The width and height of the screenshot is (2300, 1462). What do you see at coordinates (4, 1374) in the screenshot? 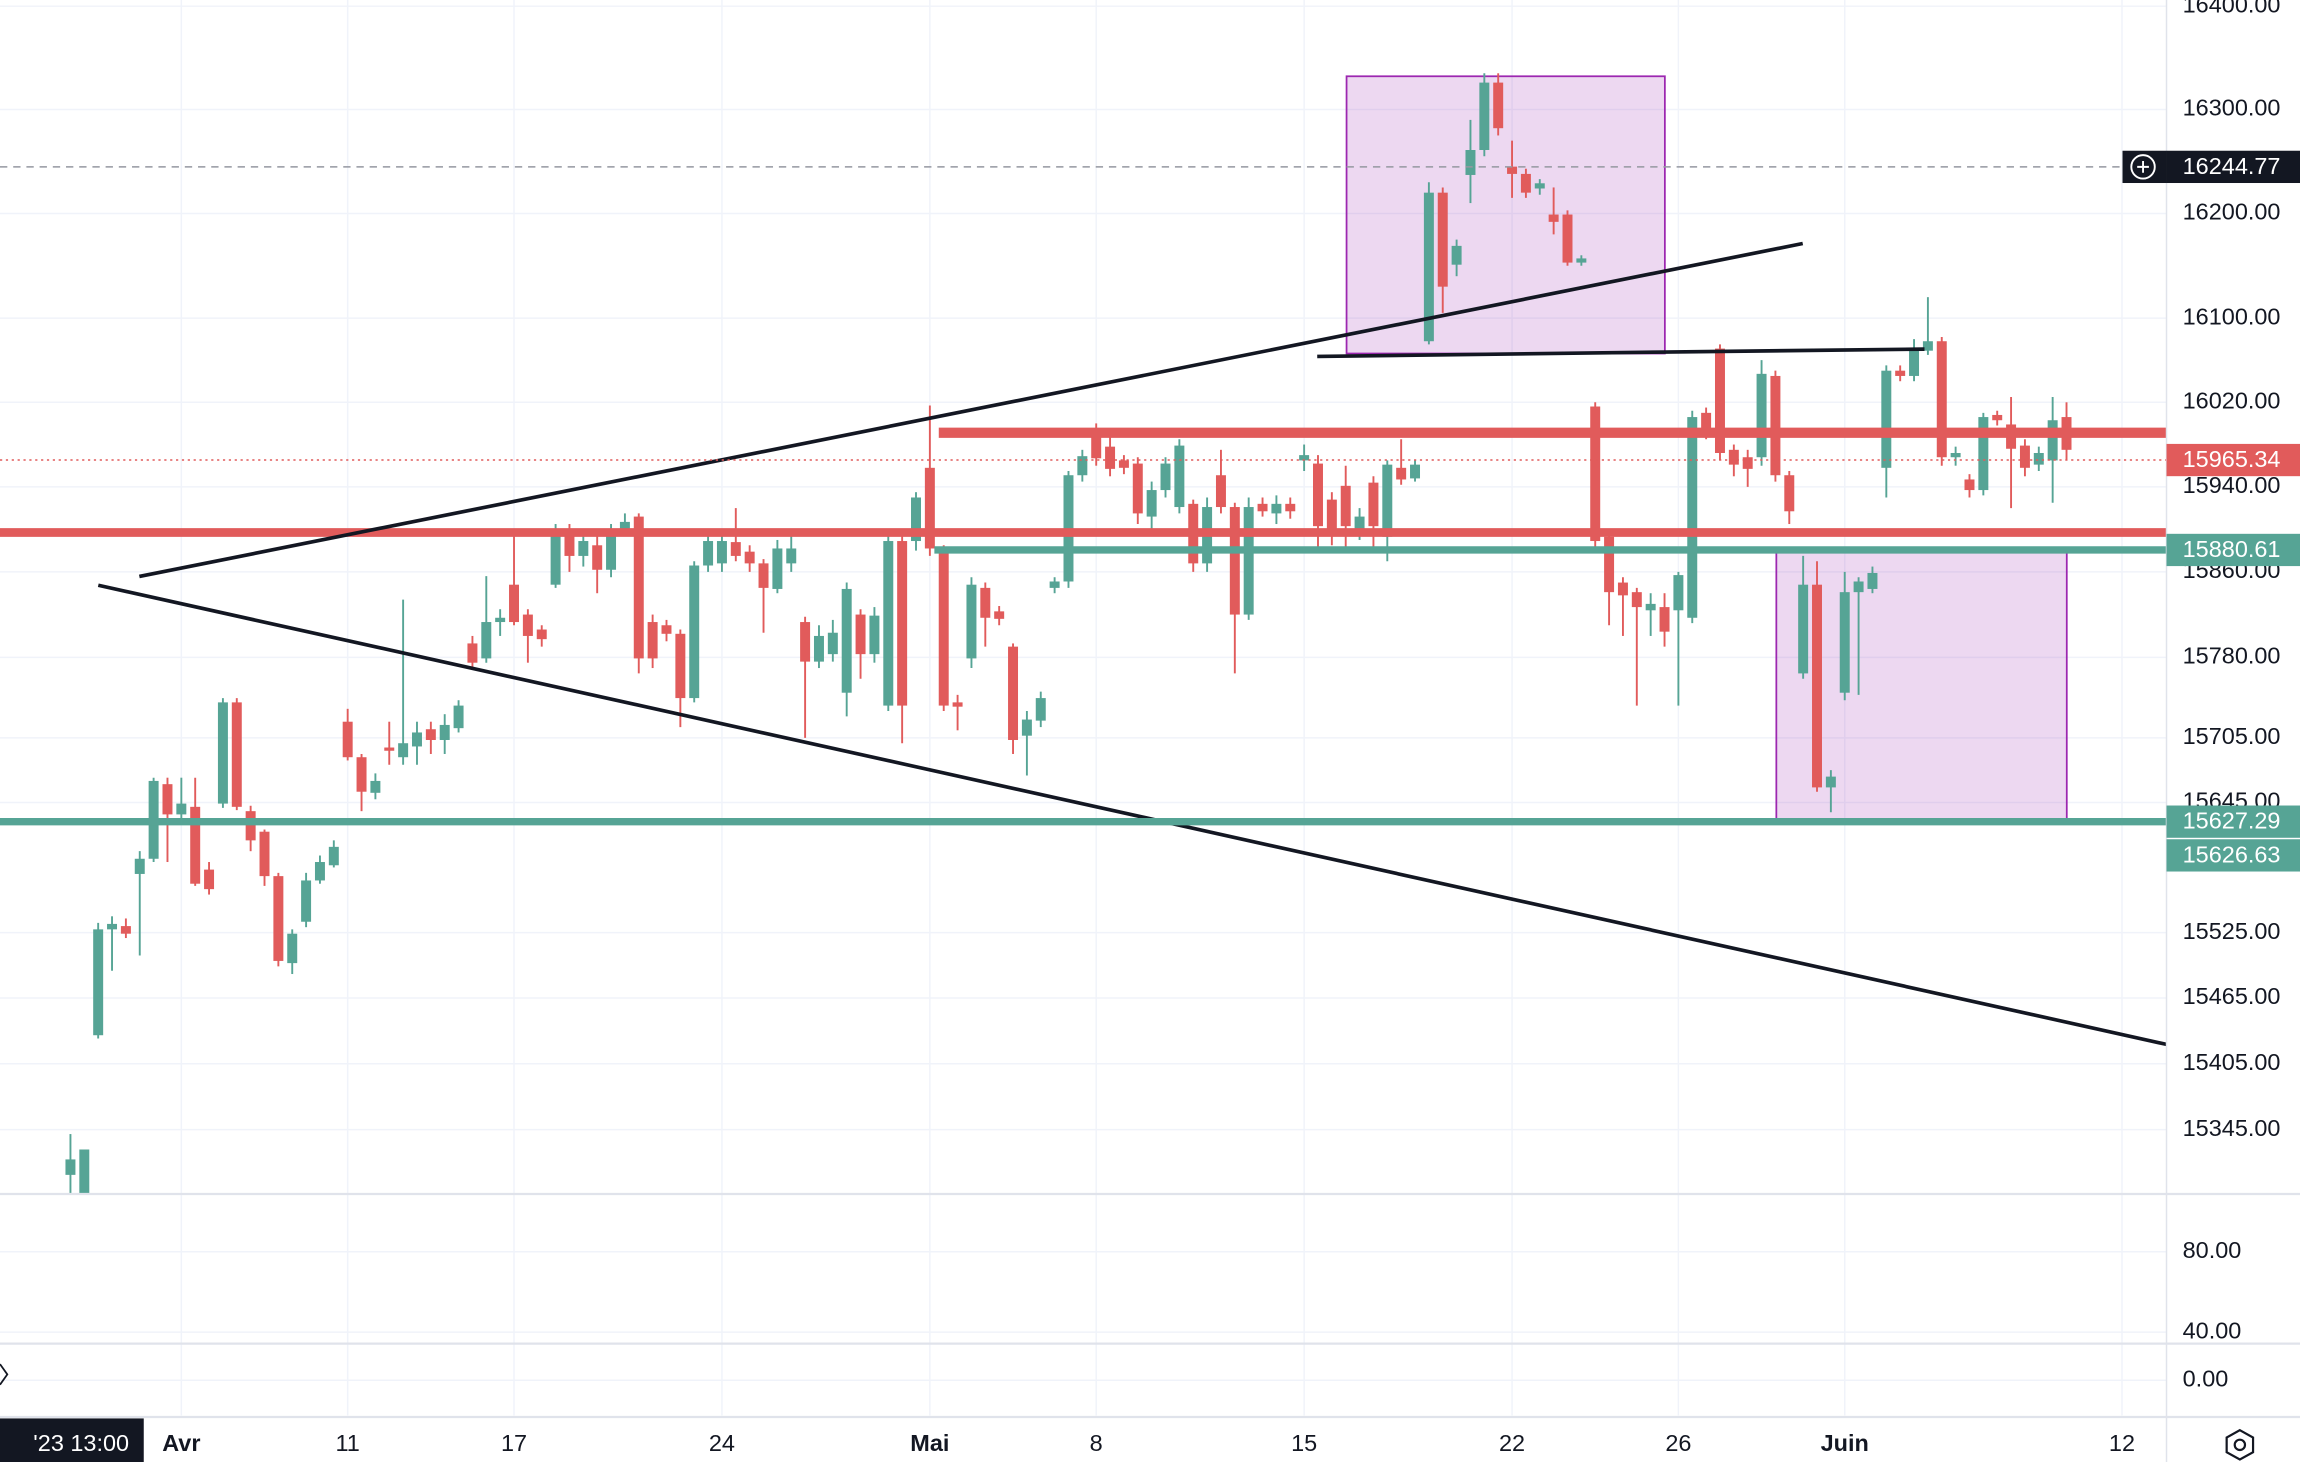
I see `collapse-icon` at bounding box center [4, 1374].